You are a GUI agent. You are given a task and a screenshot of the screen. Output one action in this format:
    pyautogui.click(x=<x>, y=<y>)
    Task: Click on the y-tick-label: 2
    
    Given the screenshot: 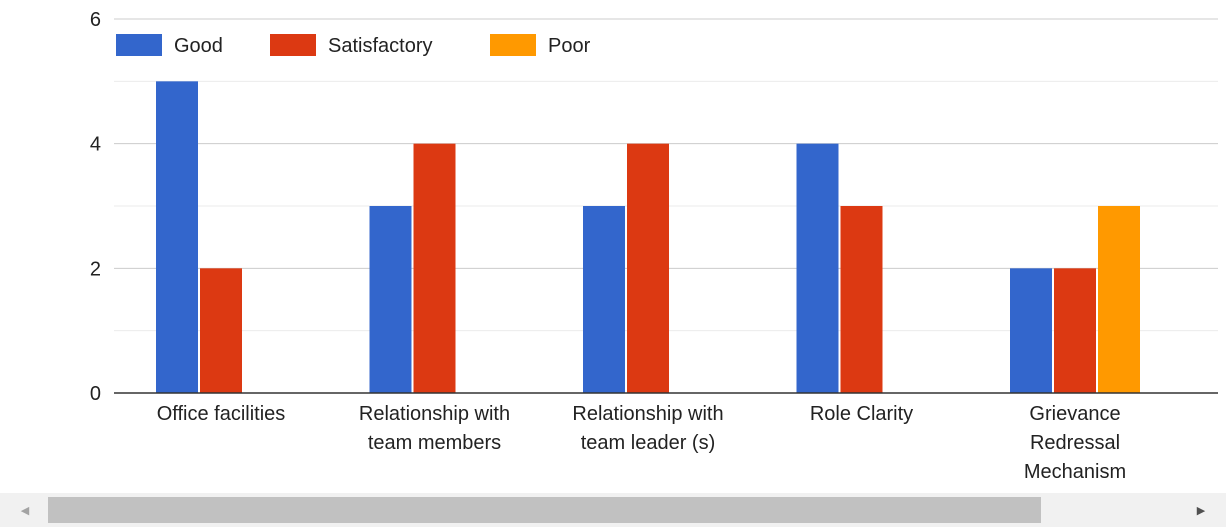 What is the action you would take?
    pyautogui.click(x=95, y=269)
    